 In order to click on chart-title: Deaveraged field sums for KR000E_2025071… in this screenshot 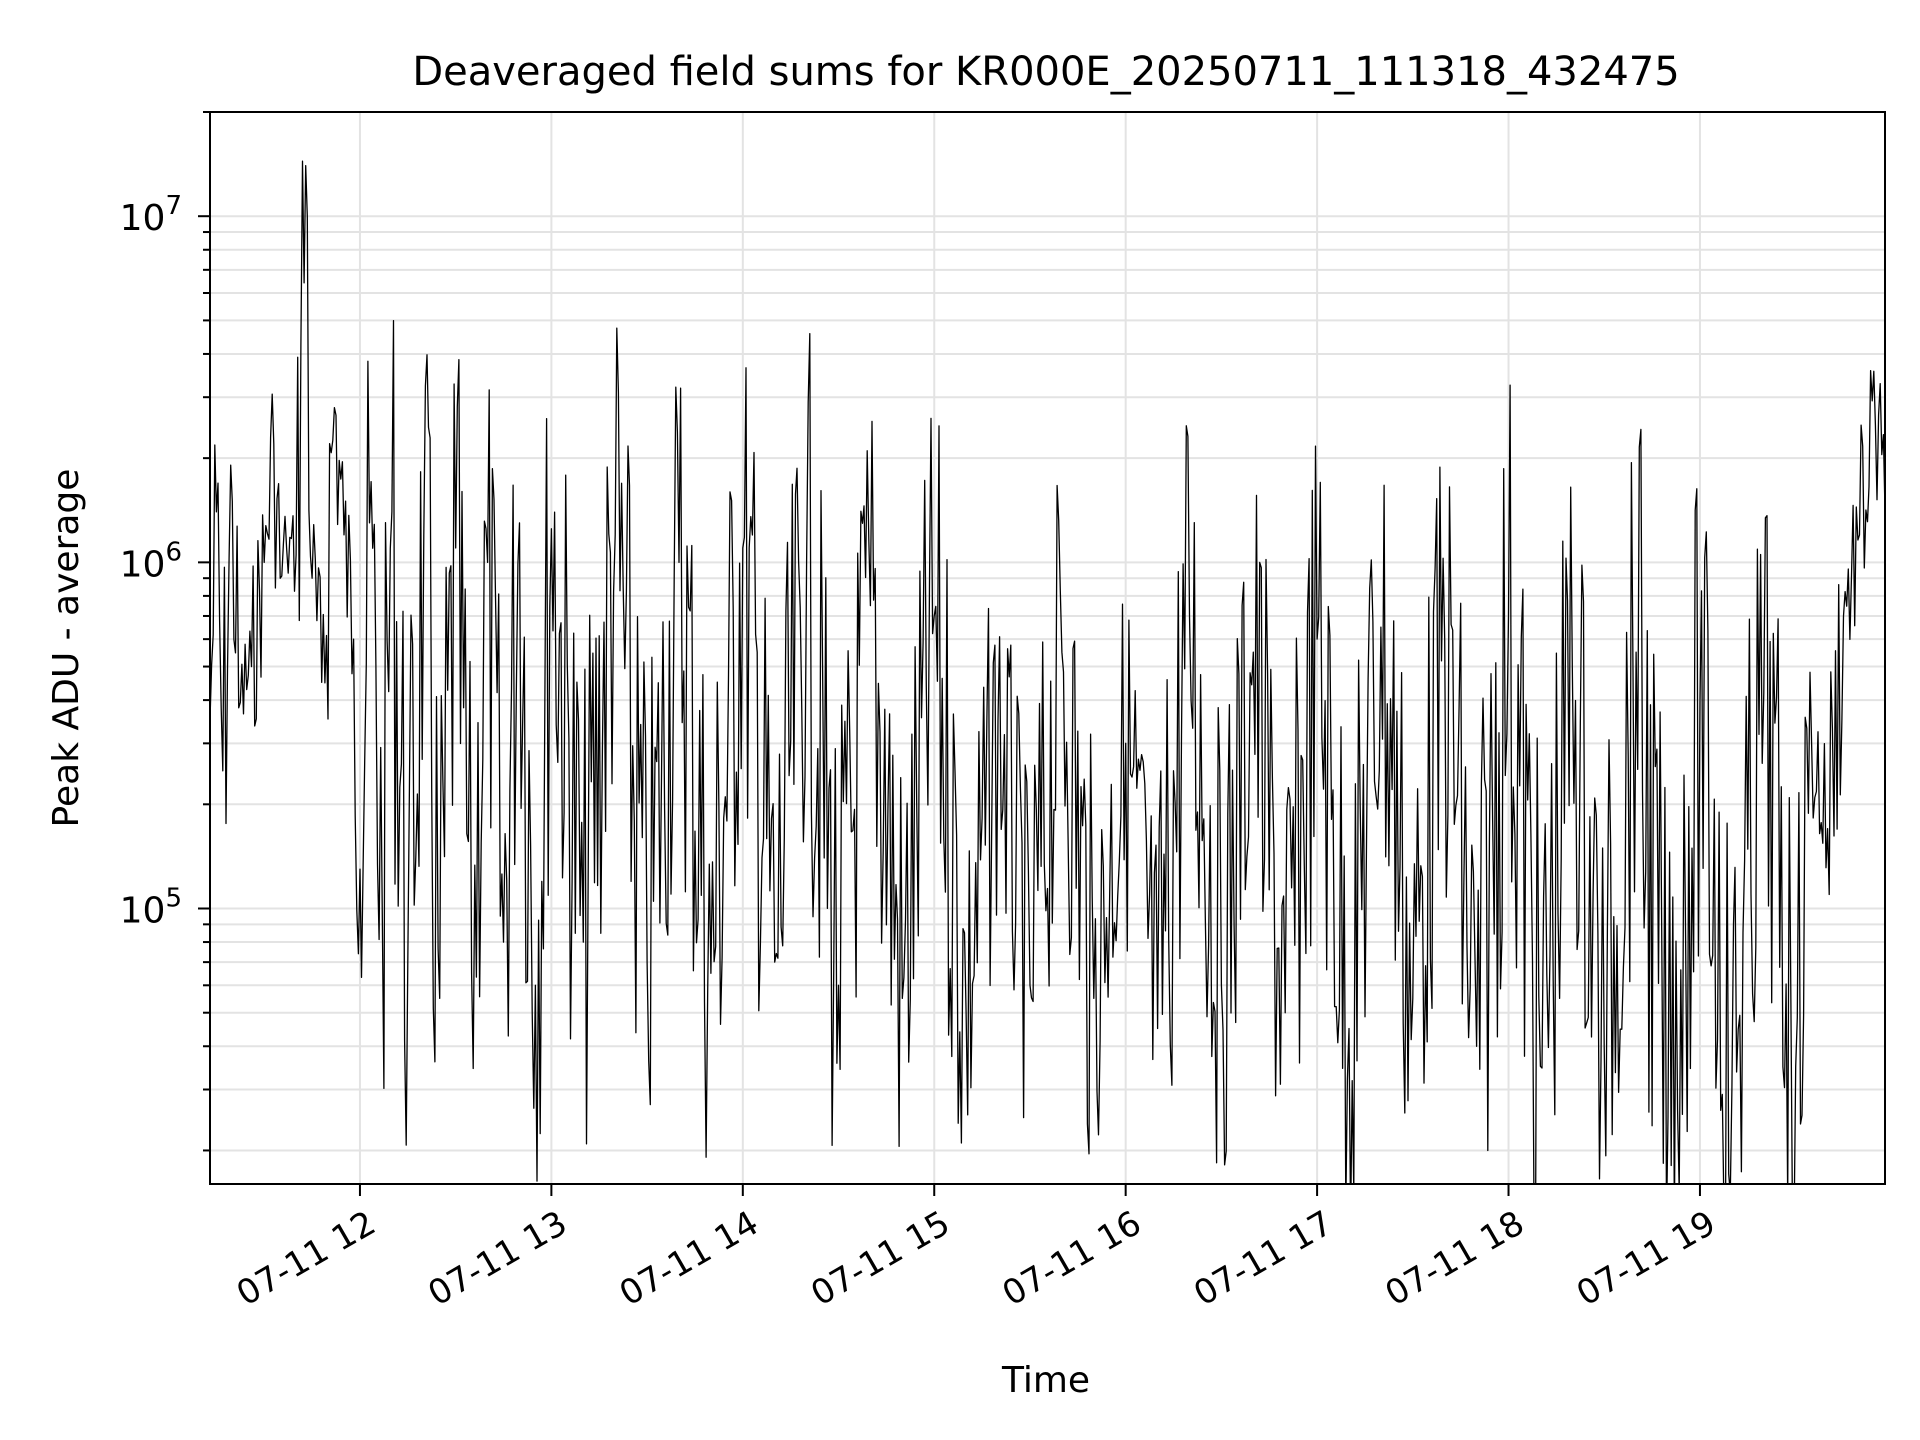, I will do `click(1045, 72)`.